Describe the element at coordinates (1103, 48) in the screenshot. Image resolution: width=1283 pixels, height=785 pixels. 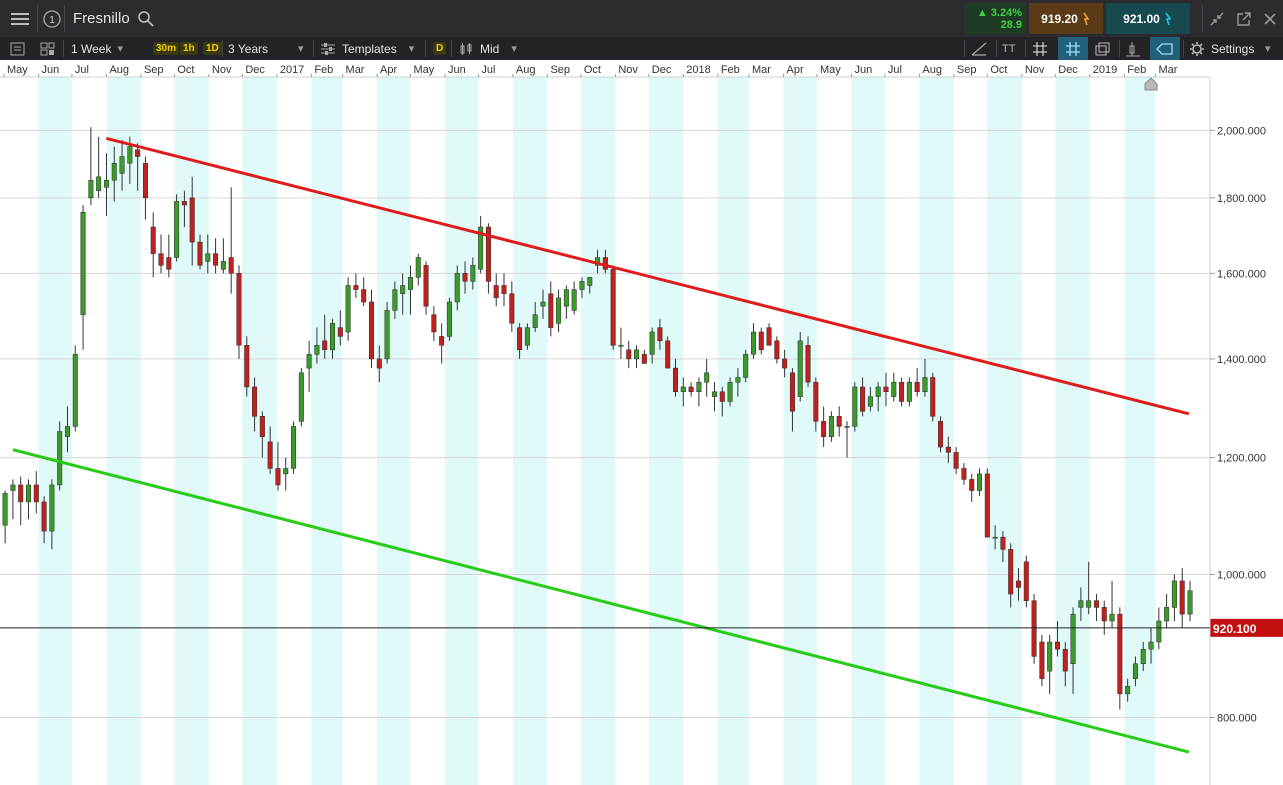
I see `layers-button` at that location.